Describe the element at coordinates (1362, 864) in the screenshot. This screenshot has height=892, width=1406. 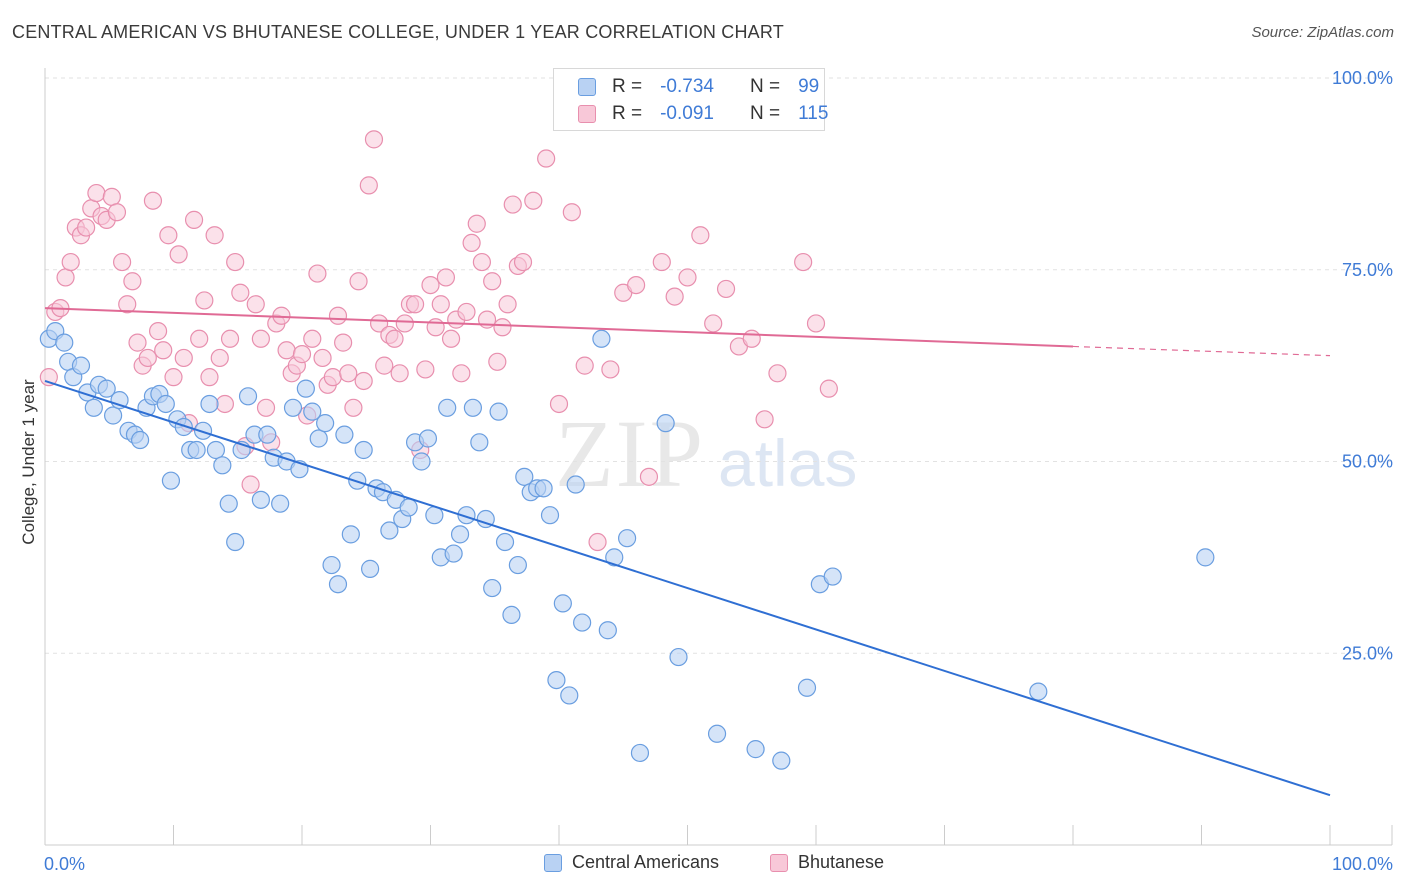
I see `x-tick-label: 100.0%` at that location.